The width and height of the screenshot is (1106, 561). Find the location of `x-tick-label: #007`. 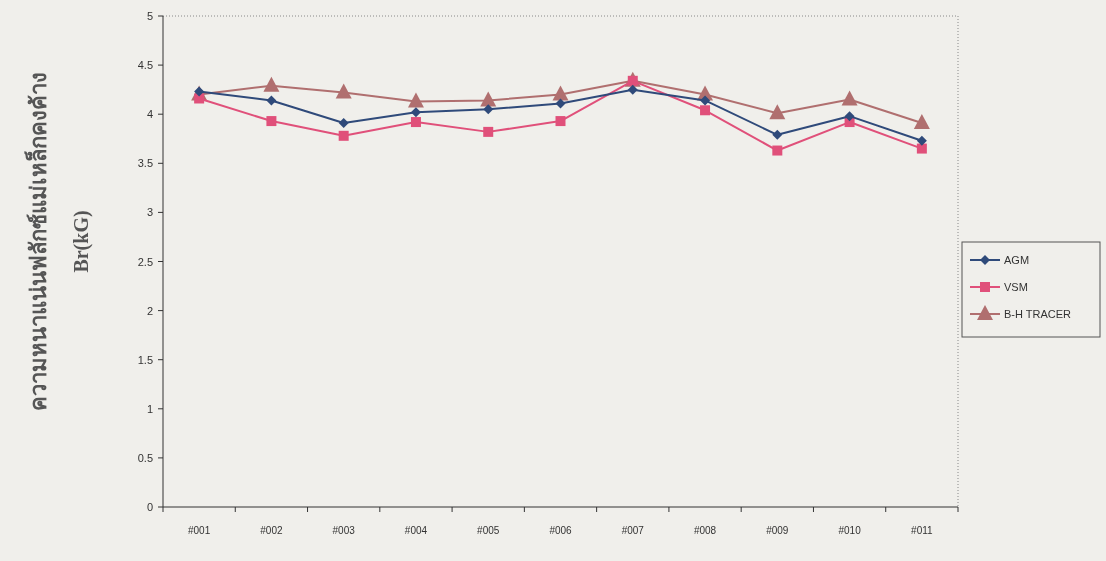

x-tick-label: #007 is located at coordinates (633, 530).